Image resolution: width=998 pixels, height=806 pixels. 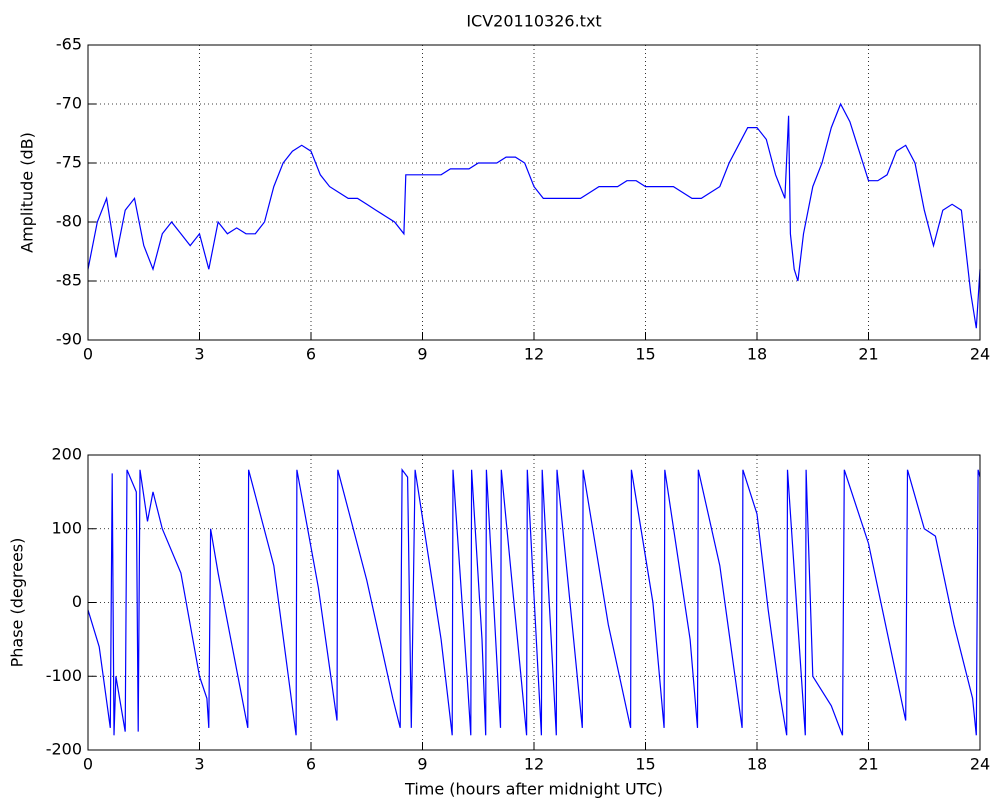 What do you see at coordinates (533, 21) in the screenshot?
I see `chart-title: ICV20110326.txt` at bounding box center [533, 21].